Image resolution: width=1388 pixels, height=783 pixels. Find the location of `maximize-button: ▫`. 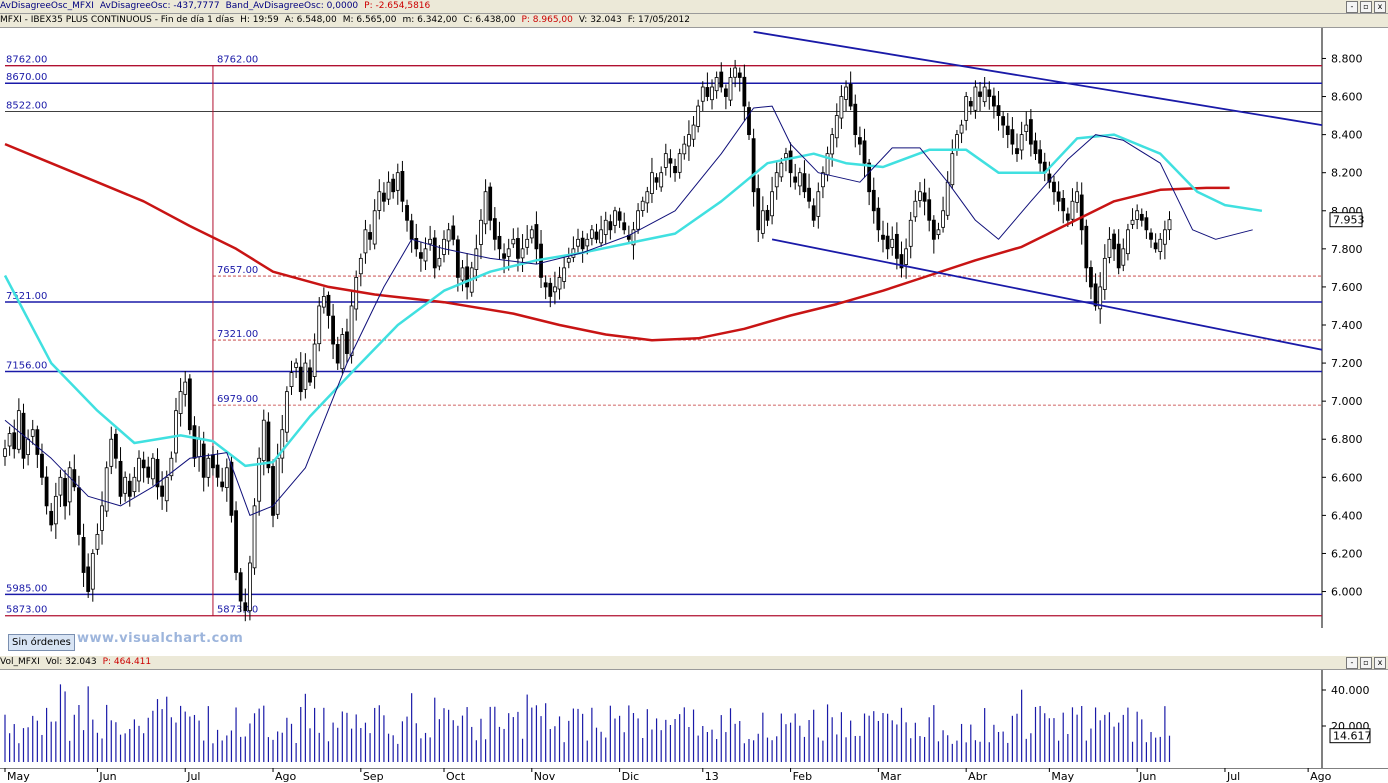

maximize-button: ▫ is located at coordinates (1366, 7).